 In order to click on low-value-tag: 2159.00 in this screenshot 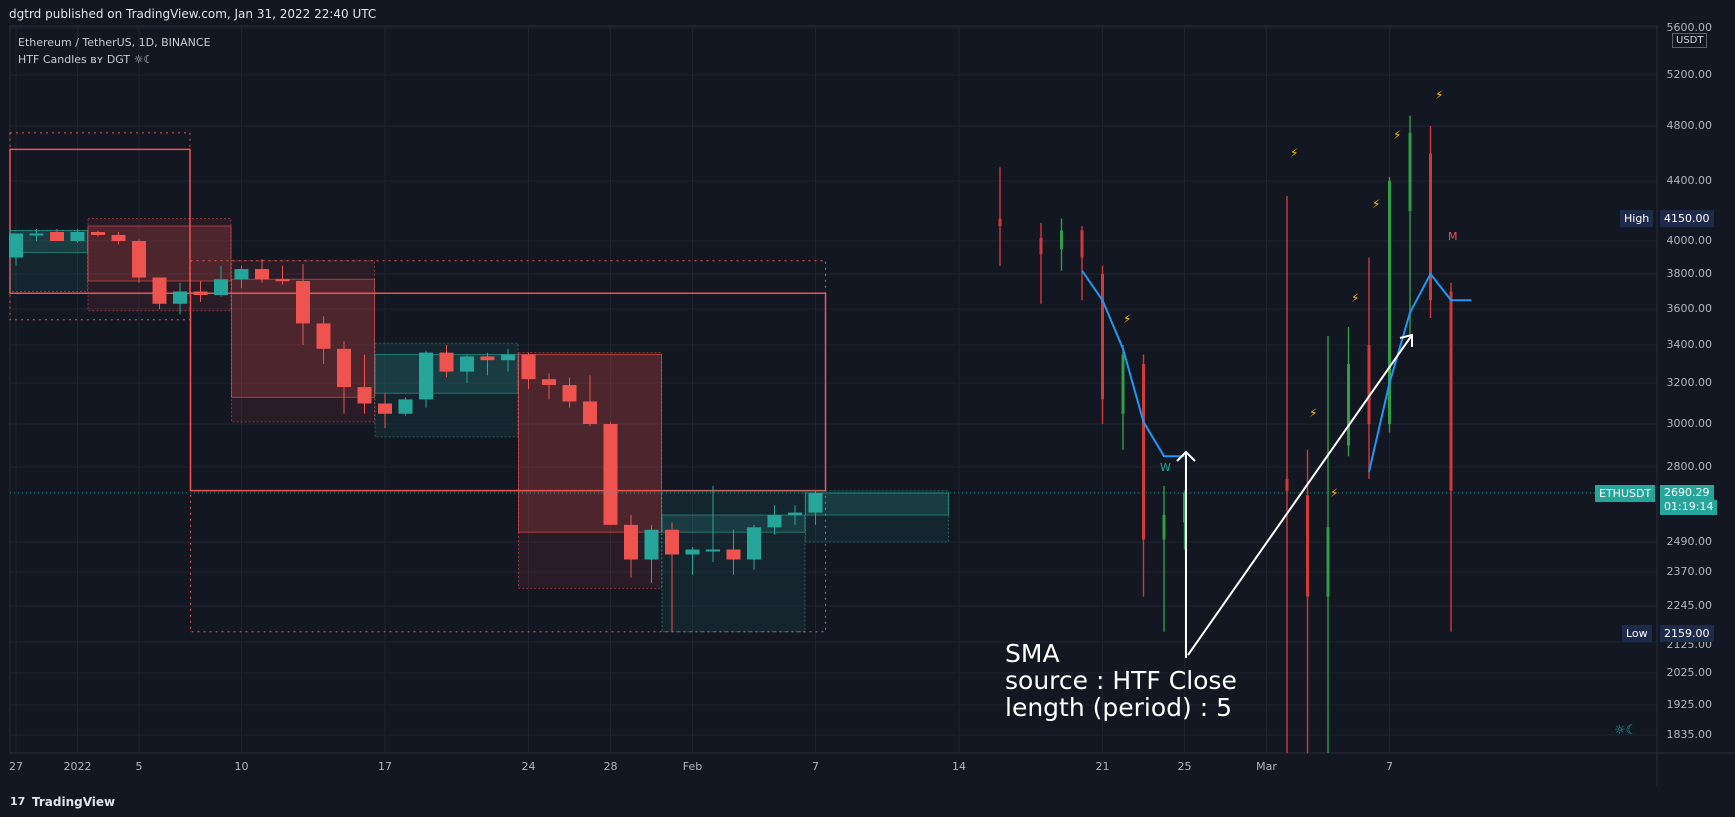, I will do `click(1687, 633)`.